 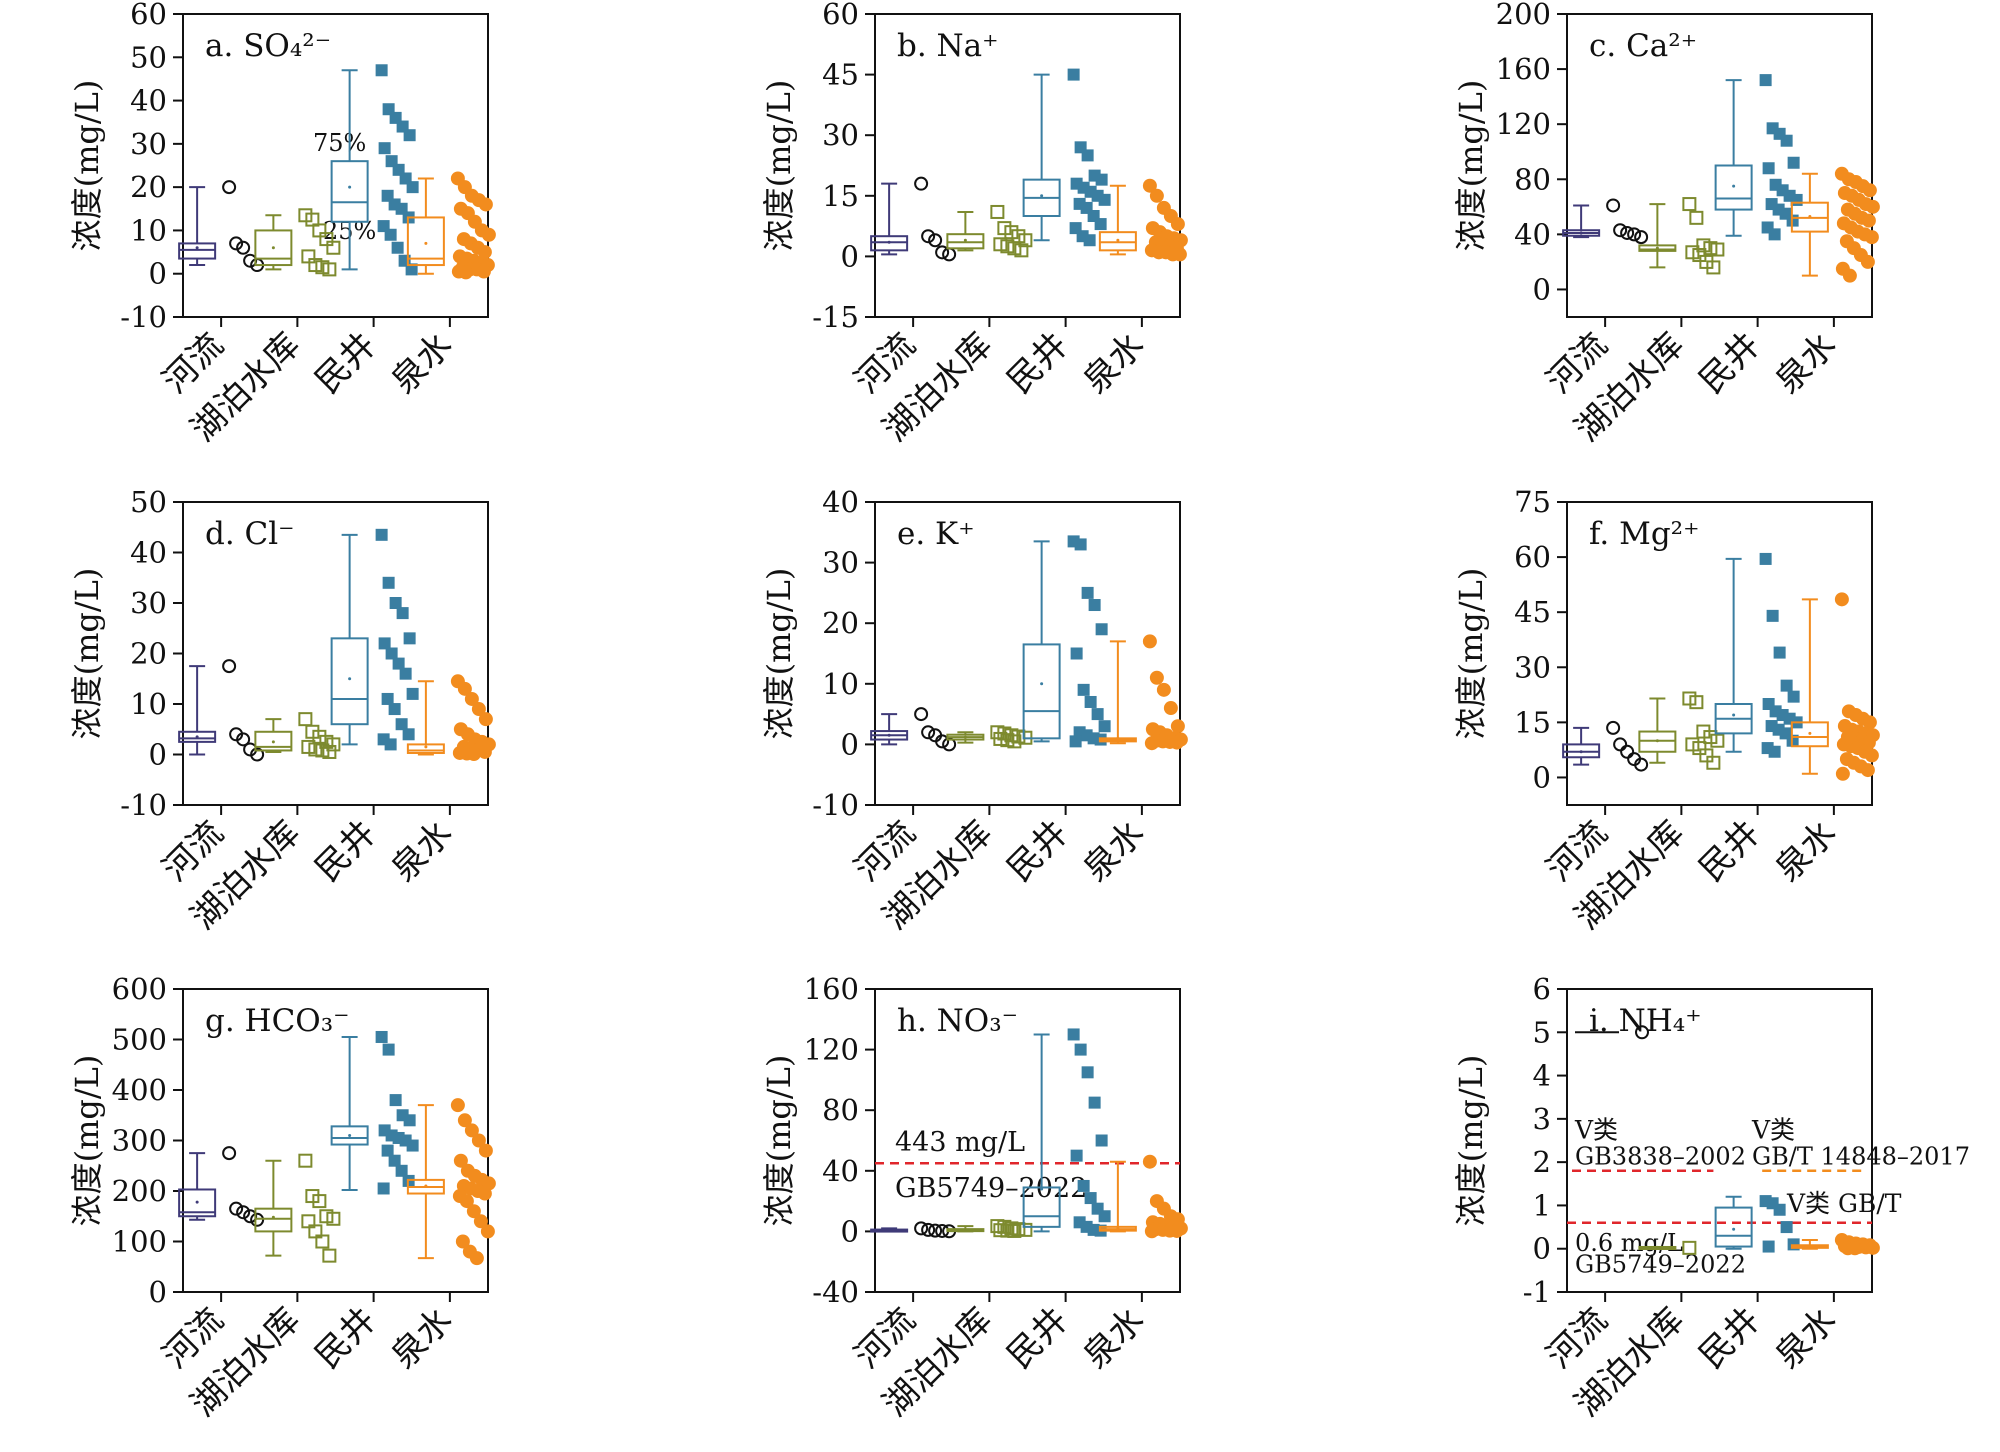 I want to click on annotation: GB3838–2002, so click(x=1660, y=1156).